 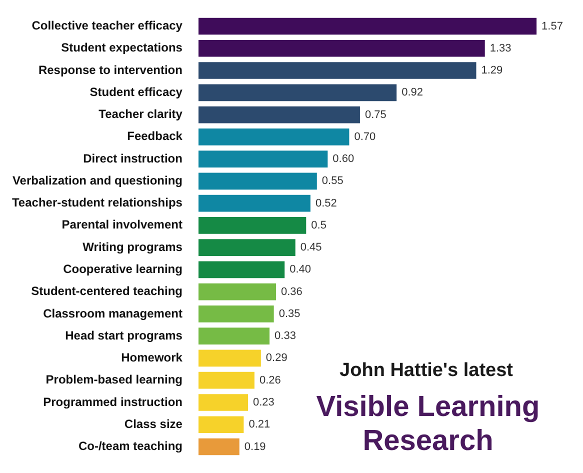 I want to click on y-tick-label: Classroom management, so click(x=112, y=313).